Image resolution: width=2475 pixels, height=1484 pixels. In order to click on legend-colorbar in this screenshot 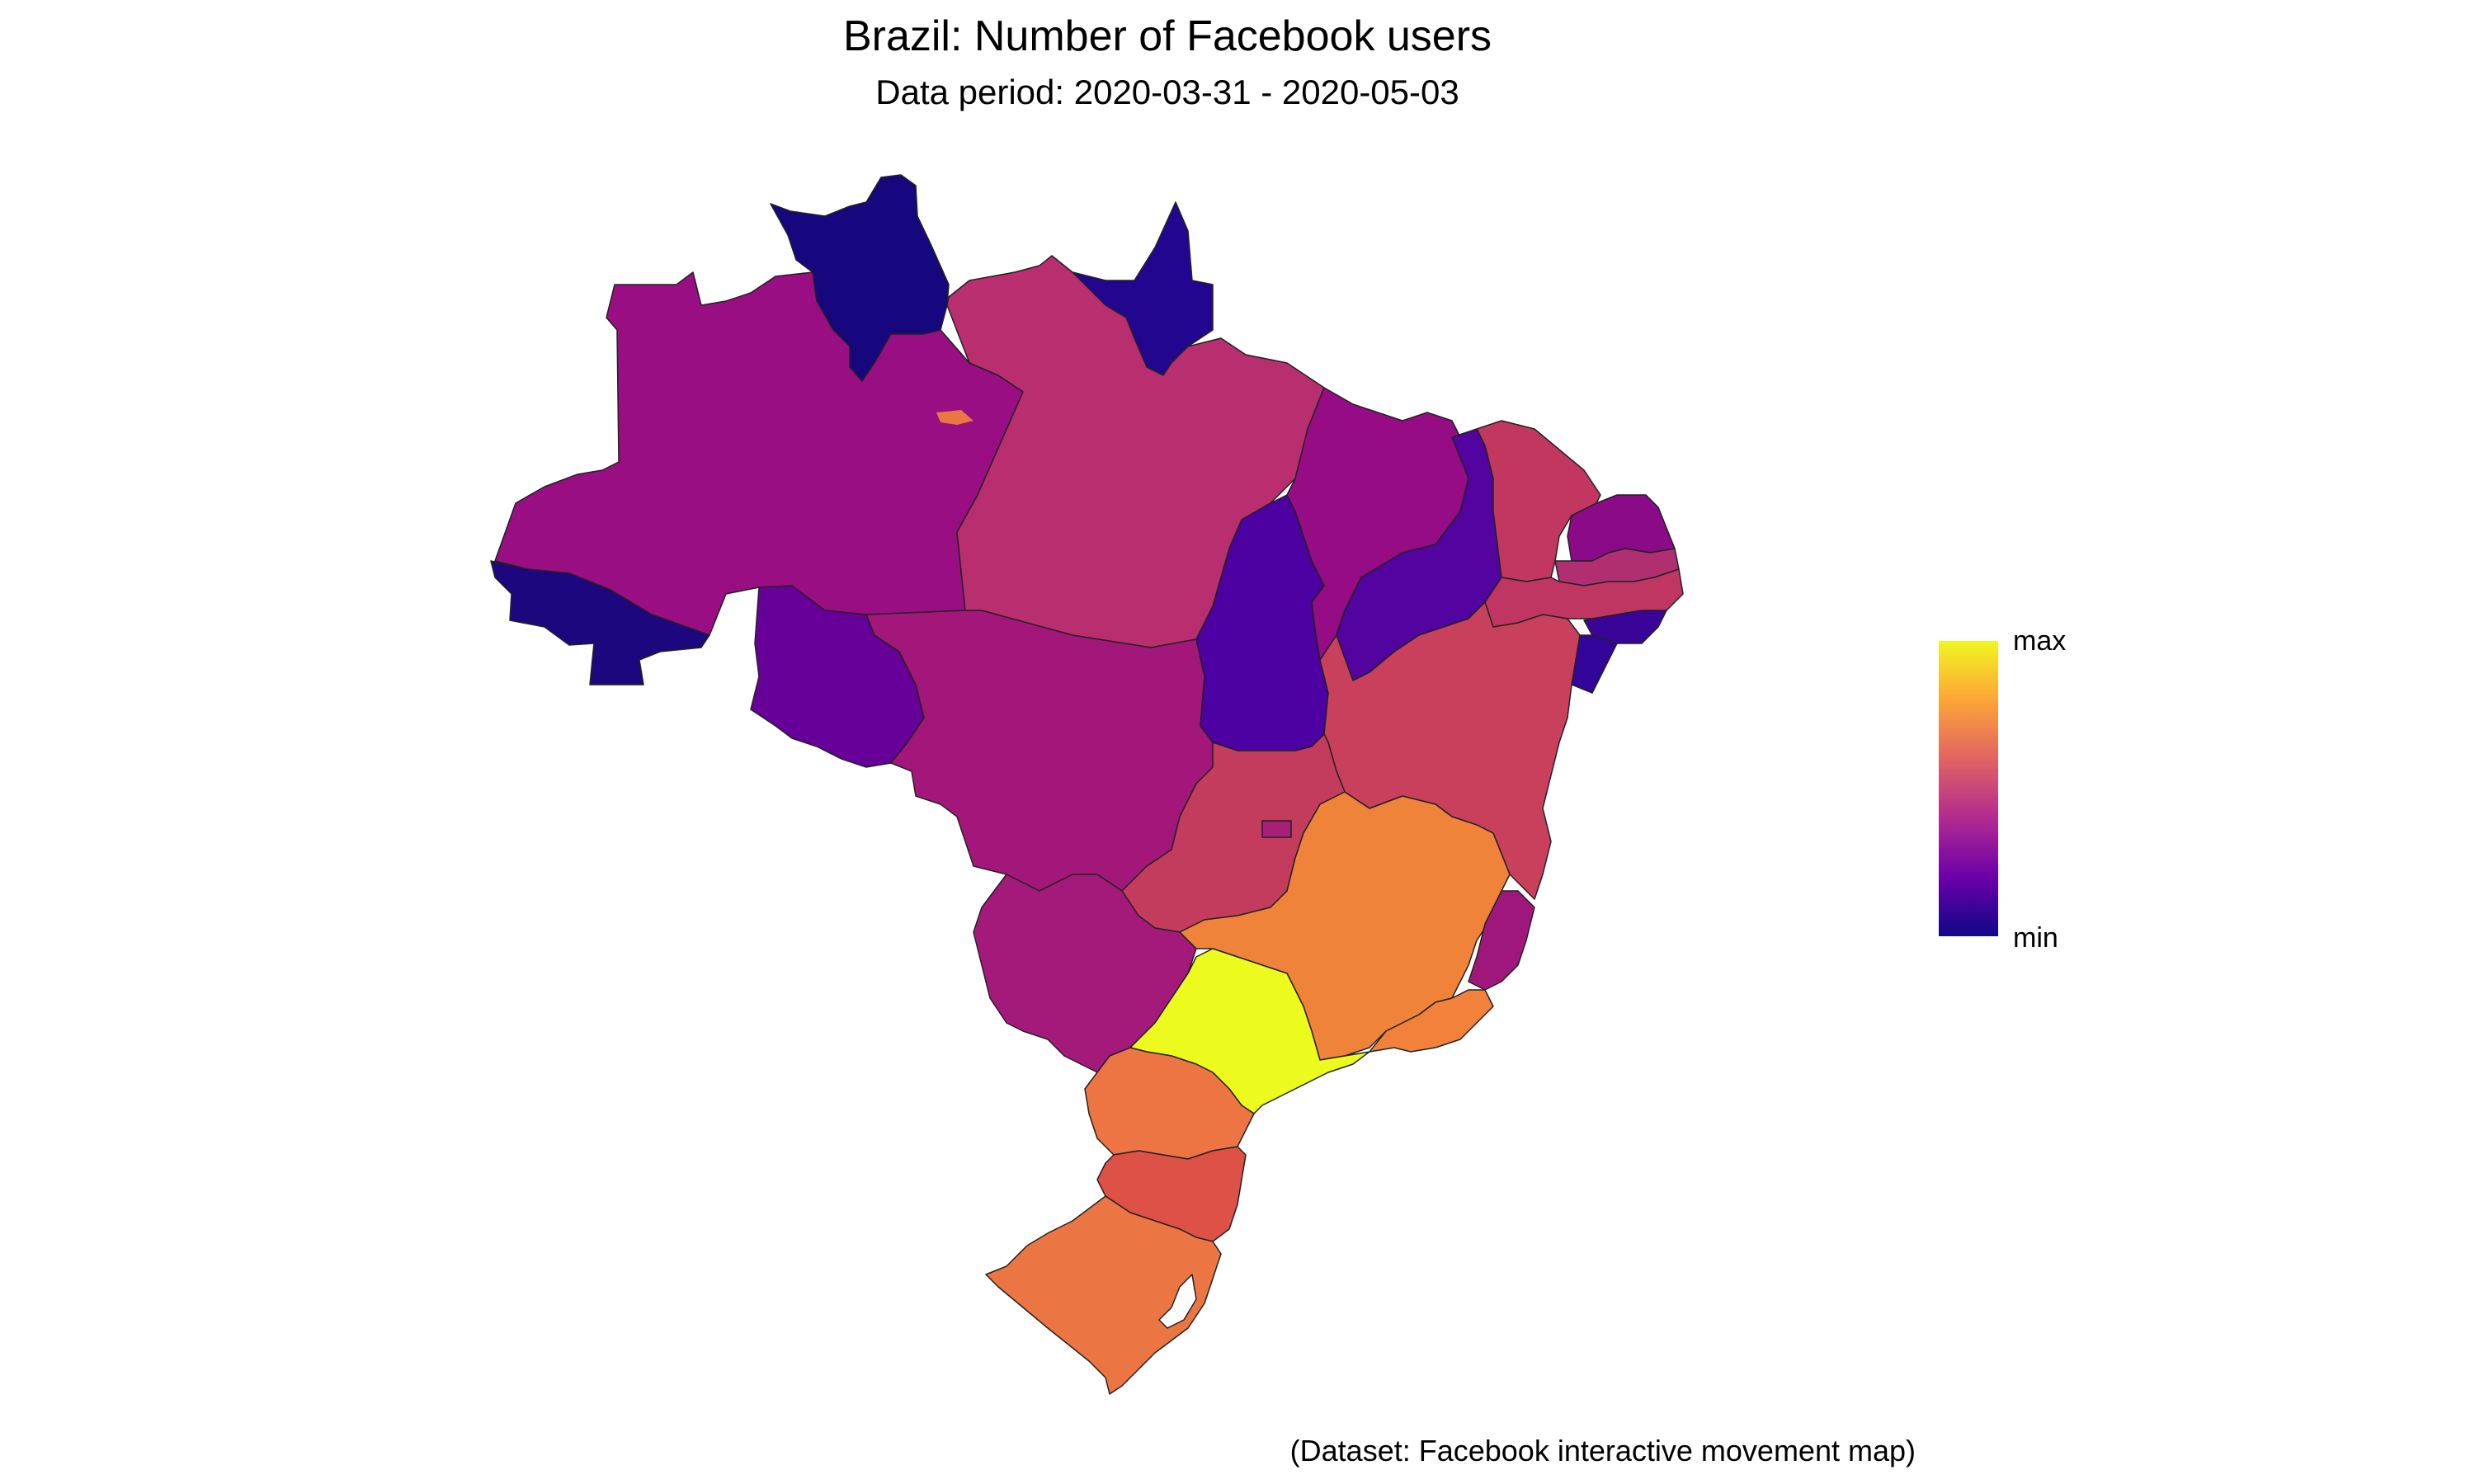, I will do `click(1968, 788)`.